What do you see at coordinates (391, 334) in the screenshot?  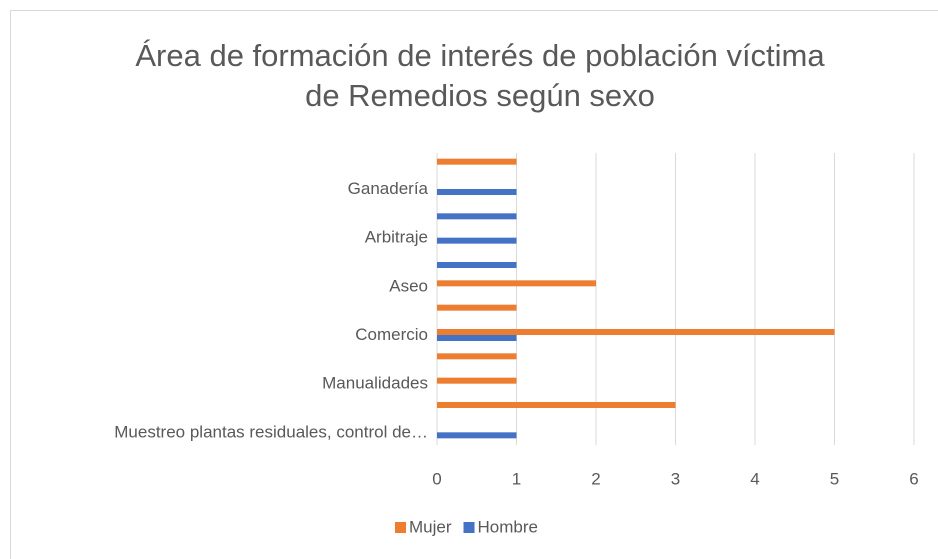 I see `y-tick-label: Comercio` at bounding box center [391, 334].